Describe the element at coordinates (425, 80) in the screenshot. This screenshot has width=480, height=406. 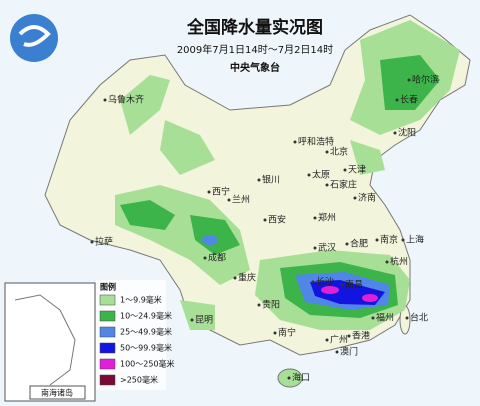
I see `city-label: 哈尔滨` at that location.